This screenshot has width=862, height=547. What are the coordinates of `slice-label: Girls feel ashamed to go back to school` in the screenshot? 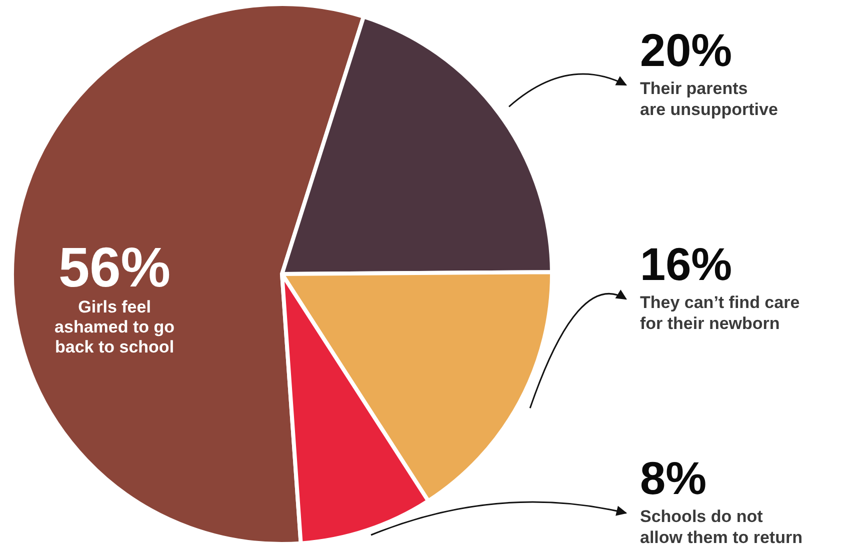 It's located at (114, 326).